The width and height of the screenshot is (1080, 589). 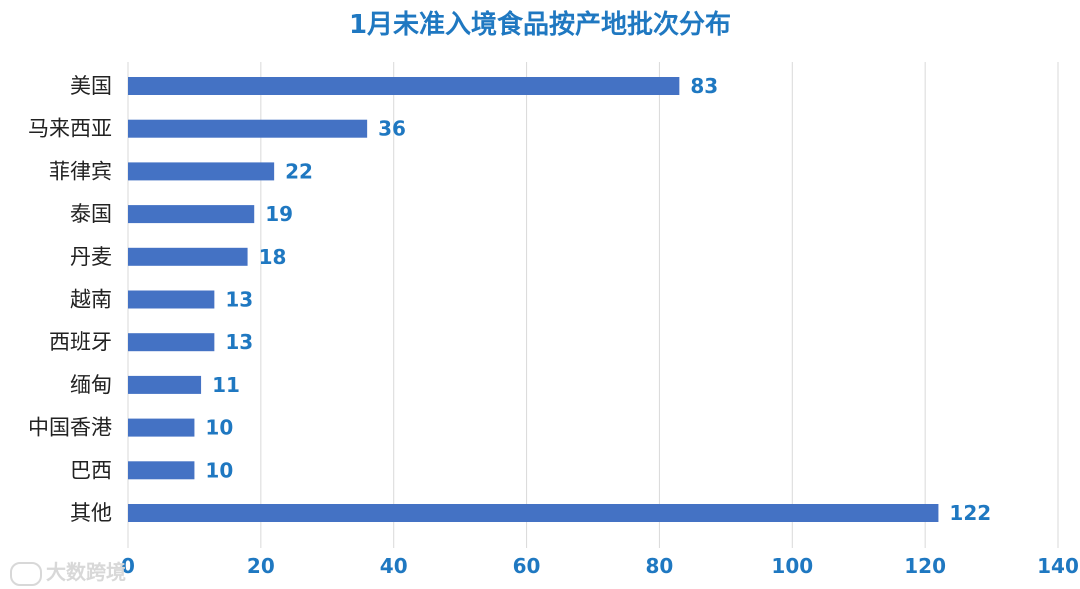 I want to click on value-label: 18, so click(x=273, y=257).